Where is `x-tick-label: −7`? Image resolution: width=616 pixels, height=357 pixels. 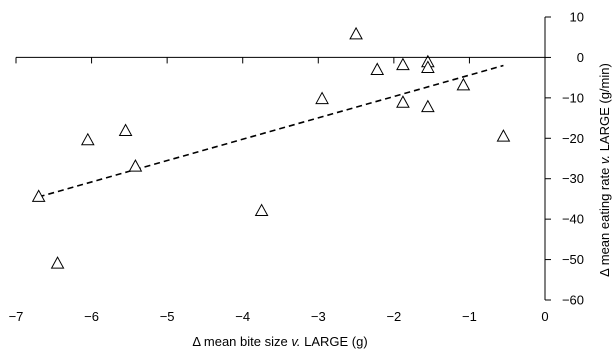 x-tick-label: −7 is located at coordinates (16, 316).